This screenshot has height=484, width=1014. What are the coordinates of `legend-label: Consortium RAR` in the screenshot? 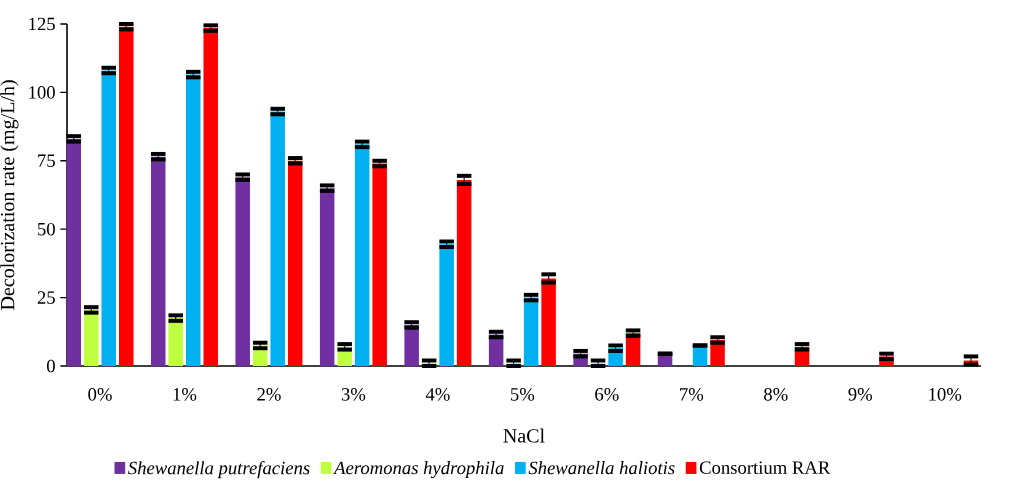 It's located at (765, 467).